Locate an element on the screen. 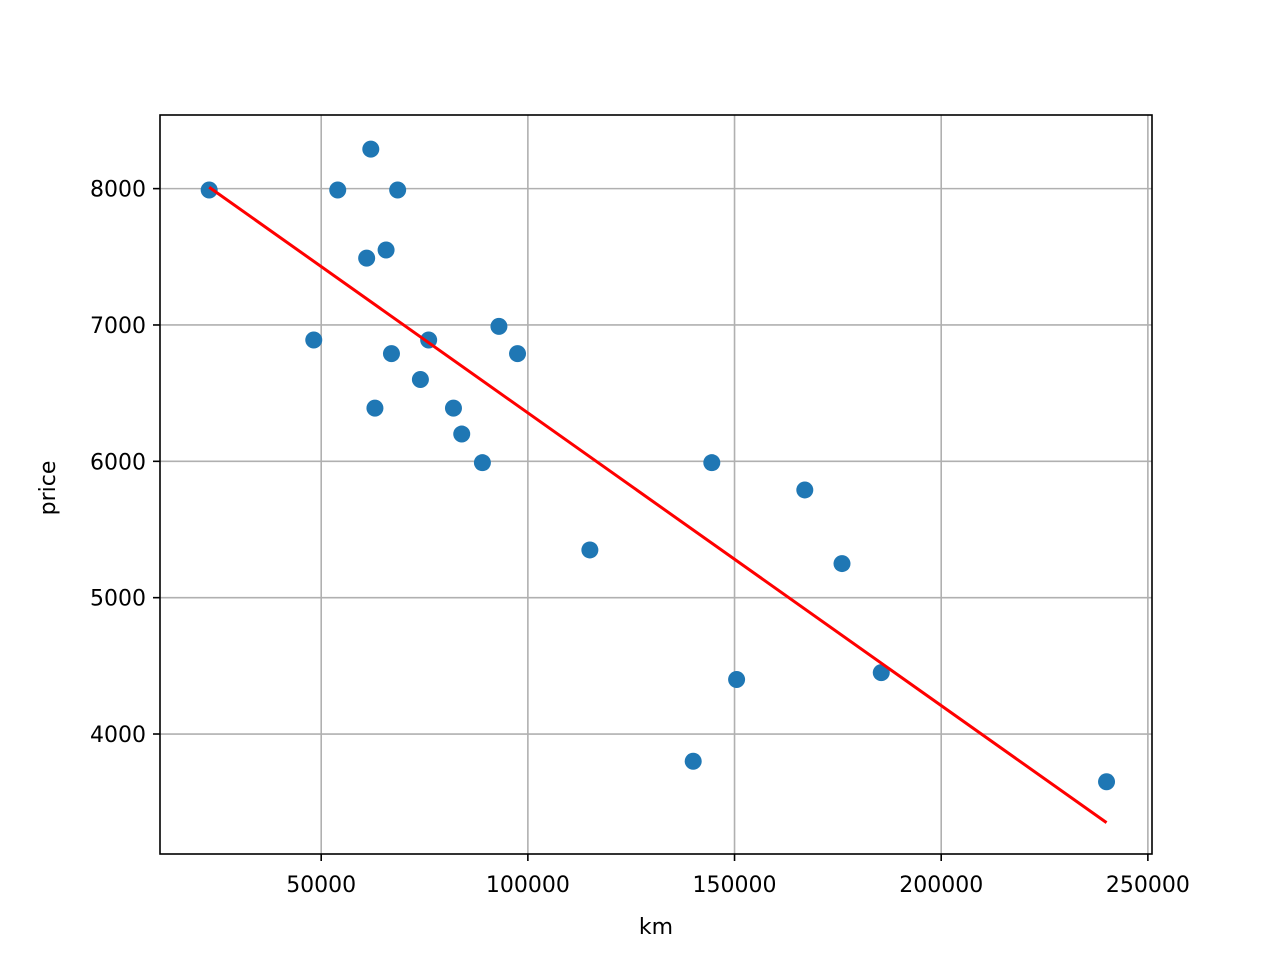 The image size is (1280, 964). x-tick-label: 250000 is located at coordinates (1148, 885).